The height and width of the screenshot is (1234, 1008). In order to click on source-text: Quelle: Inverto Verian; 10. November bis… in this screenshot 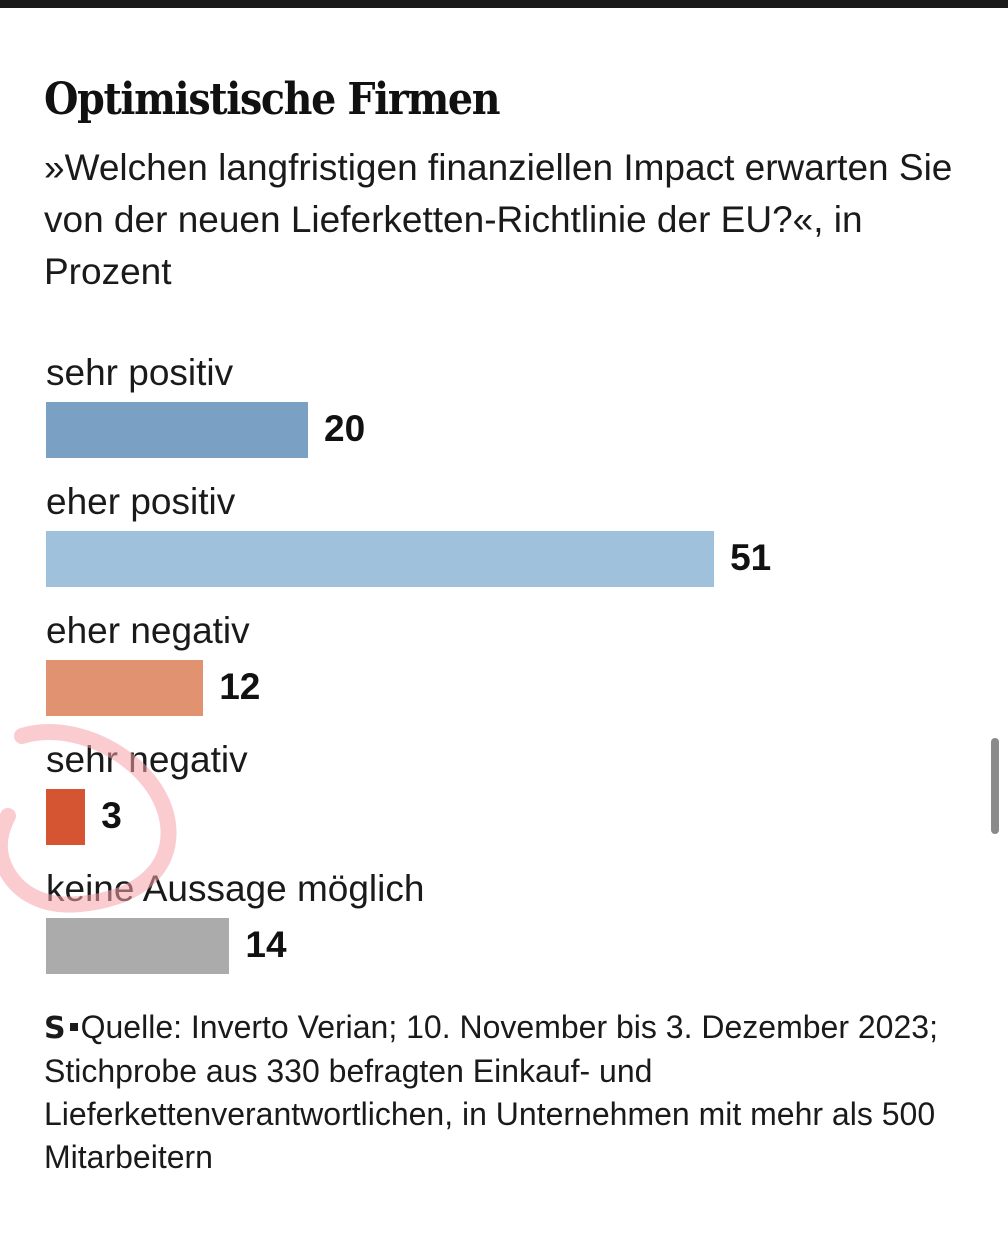, I will do `click(491, 1092)`.